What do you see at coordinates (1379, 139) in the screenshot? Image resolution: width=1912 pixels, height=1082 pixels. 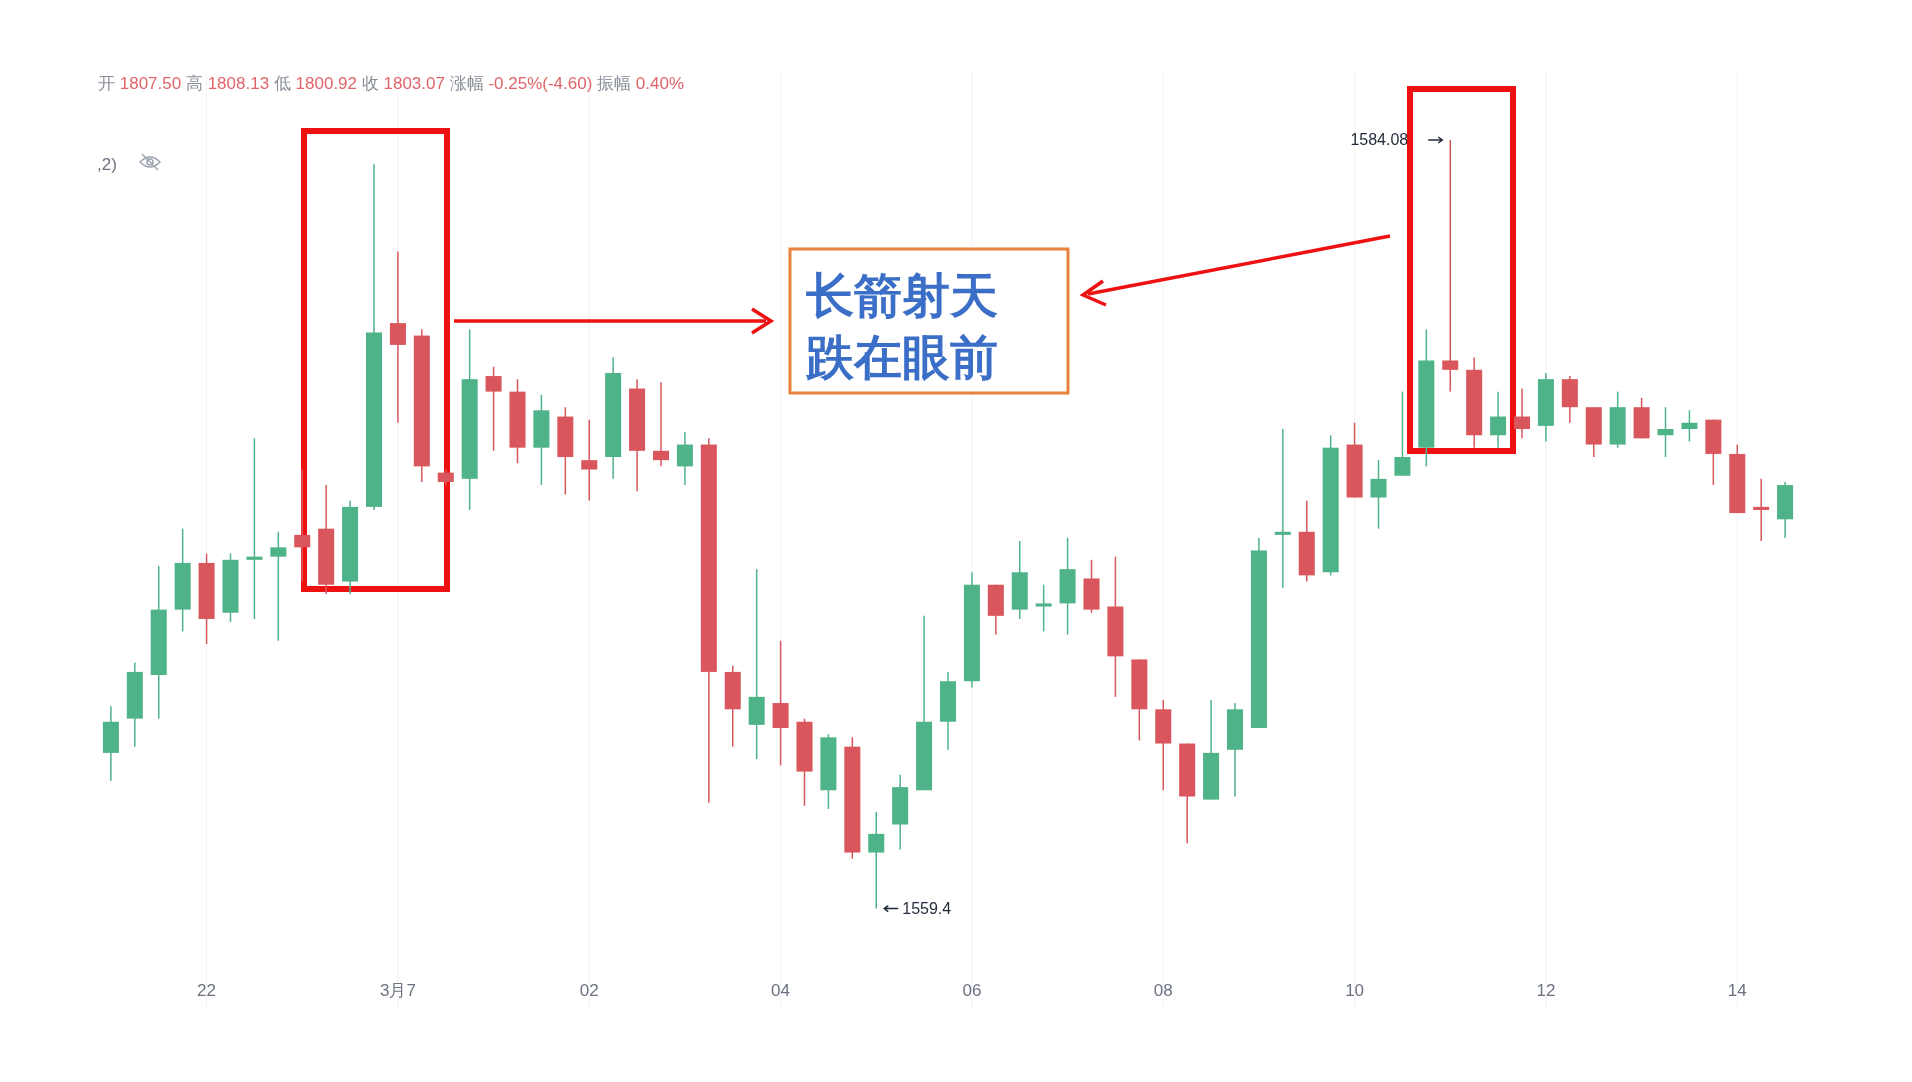 I see `annotation: 1584.08` at bounding box center [1379, 139].